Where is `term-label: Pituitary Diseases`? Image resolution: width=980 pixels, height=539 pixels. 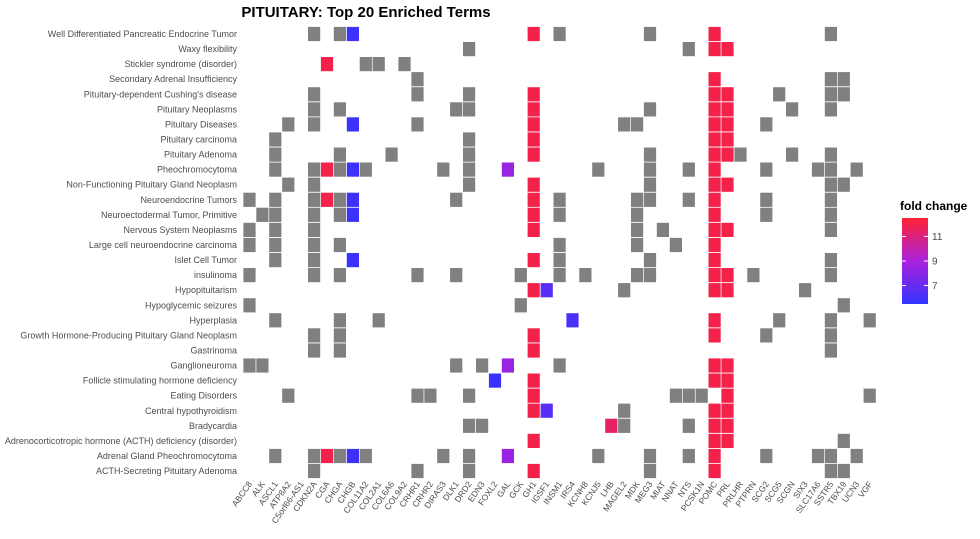
term-label: Pituitary Diseases is located at coordinates (201, 124).